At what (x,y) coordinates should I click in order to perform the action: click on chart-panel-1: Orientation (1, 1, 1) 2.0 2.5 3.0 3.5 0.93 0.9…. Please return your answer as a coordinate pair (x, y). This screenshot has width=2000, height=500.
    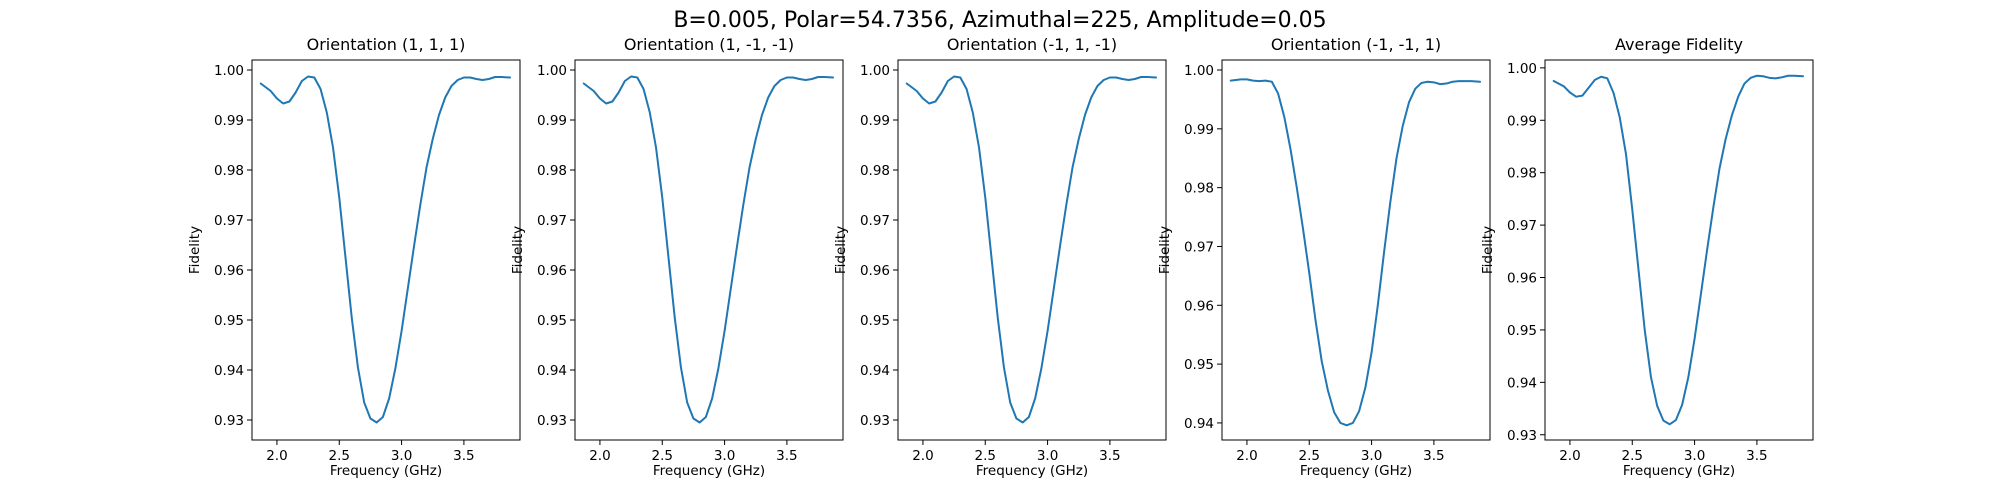
    Looking at the image, I should click on (354, 257).